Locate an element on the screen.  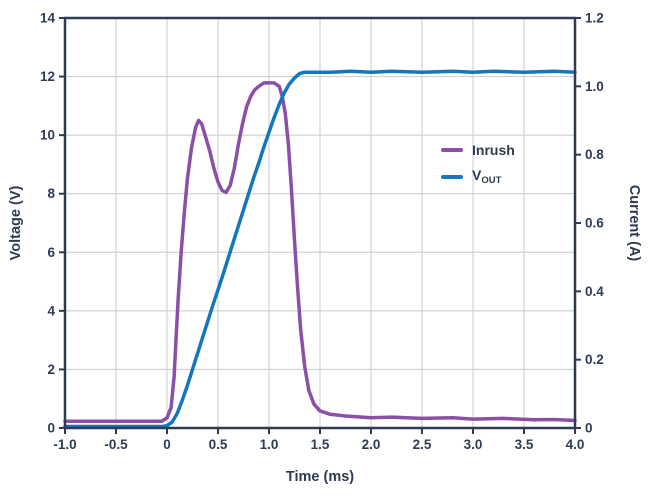
x-tick-label: 1.0 is located at coordinates (269, 444).